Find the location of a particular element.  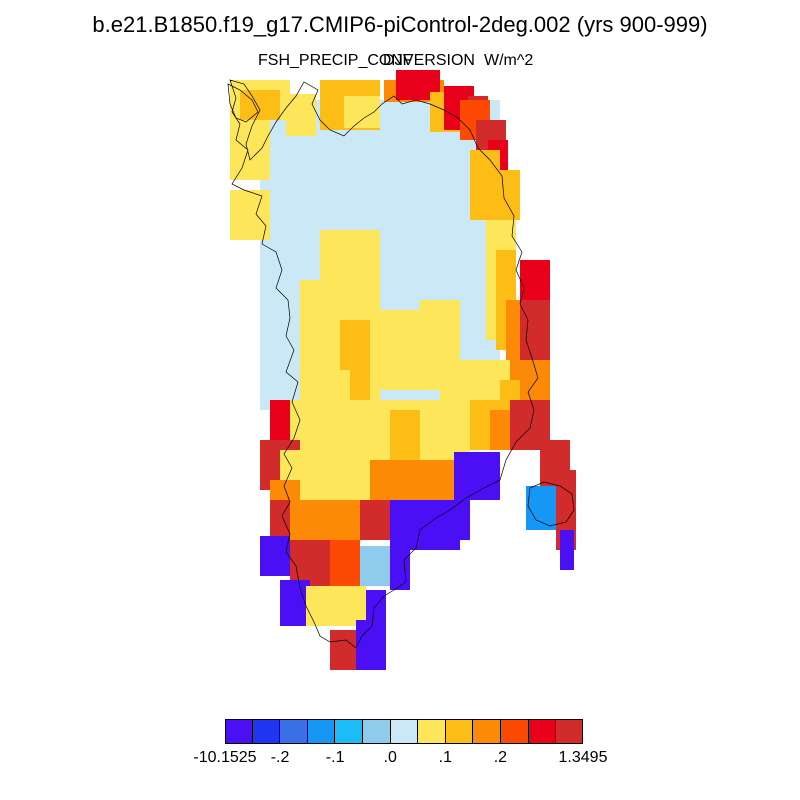

colorbar-tick-label: .0 is located at coordinates (390, 757).